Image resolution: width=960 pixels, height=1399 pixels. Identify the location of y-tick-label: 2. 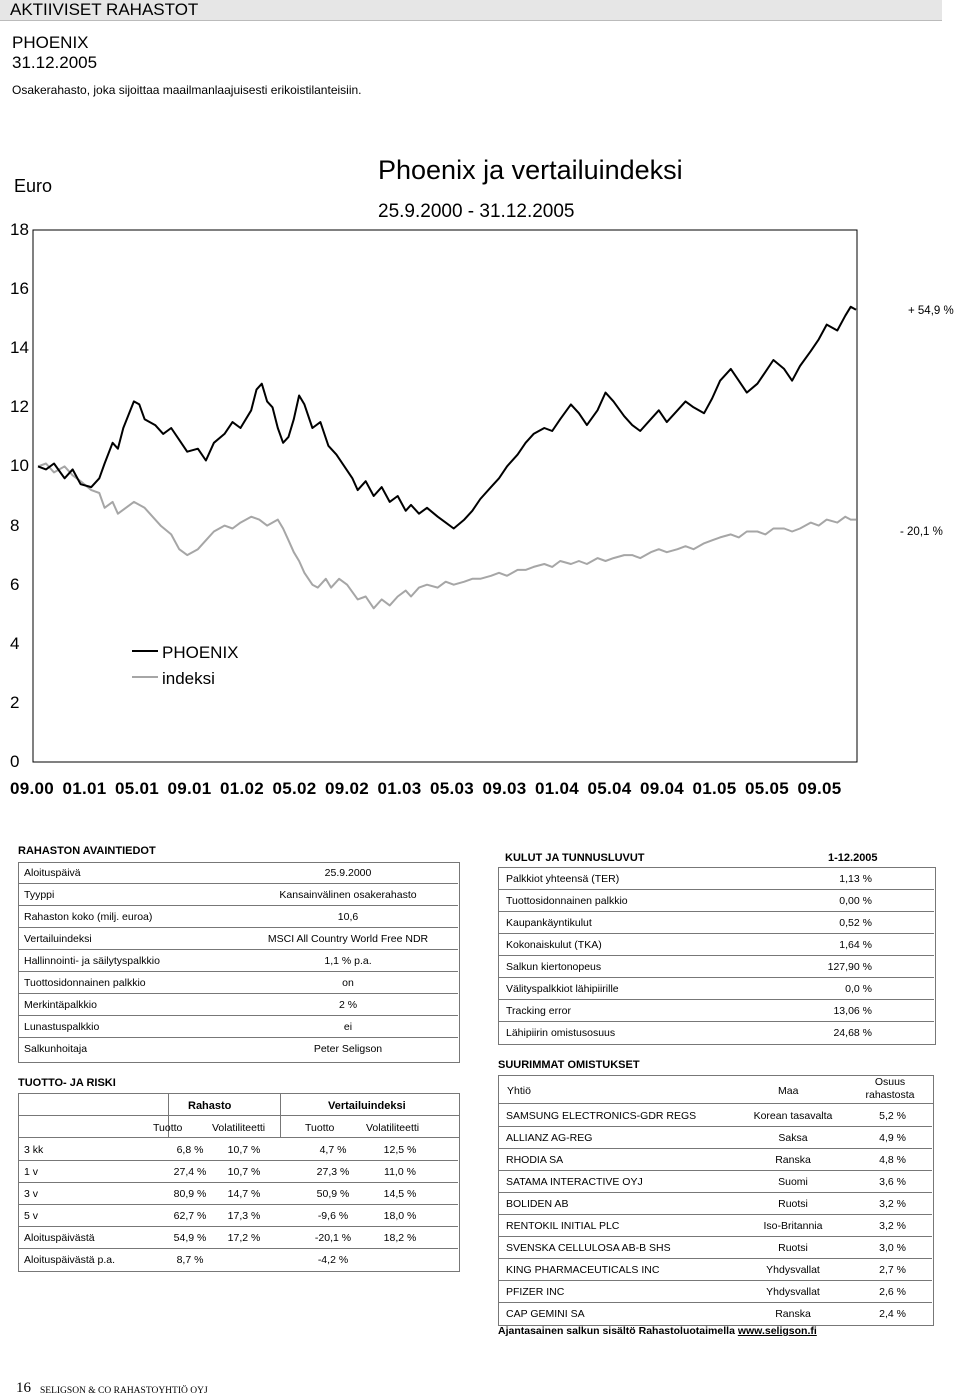
(15, 702).